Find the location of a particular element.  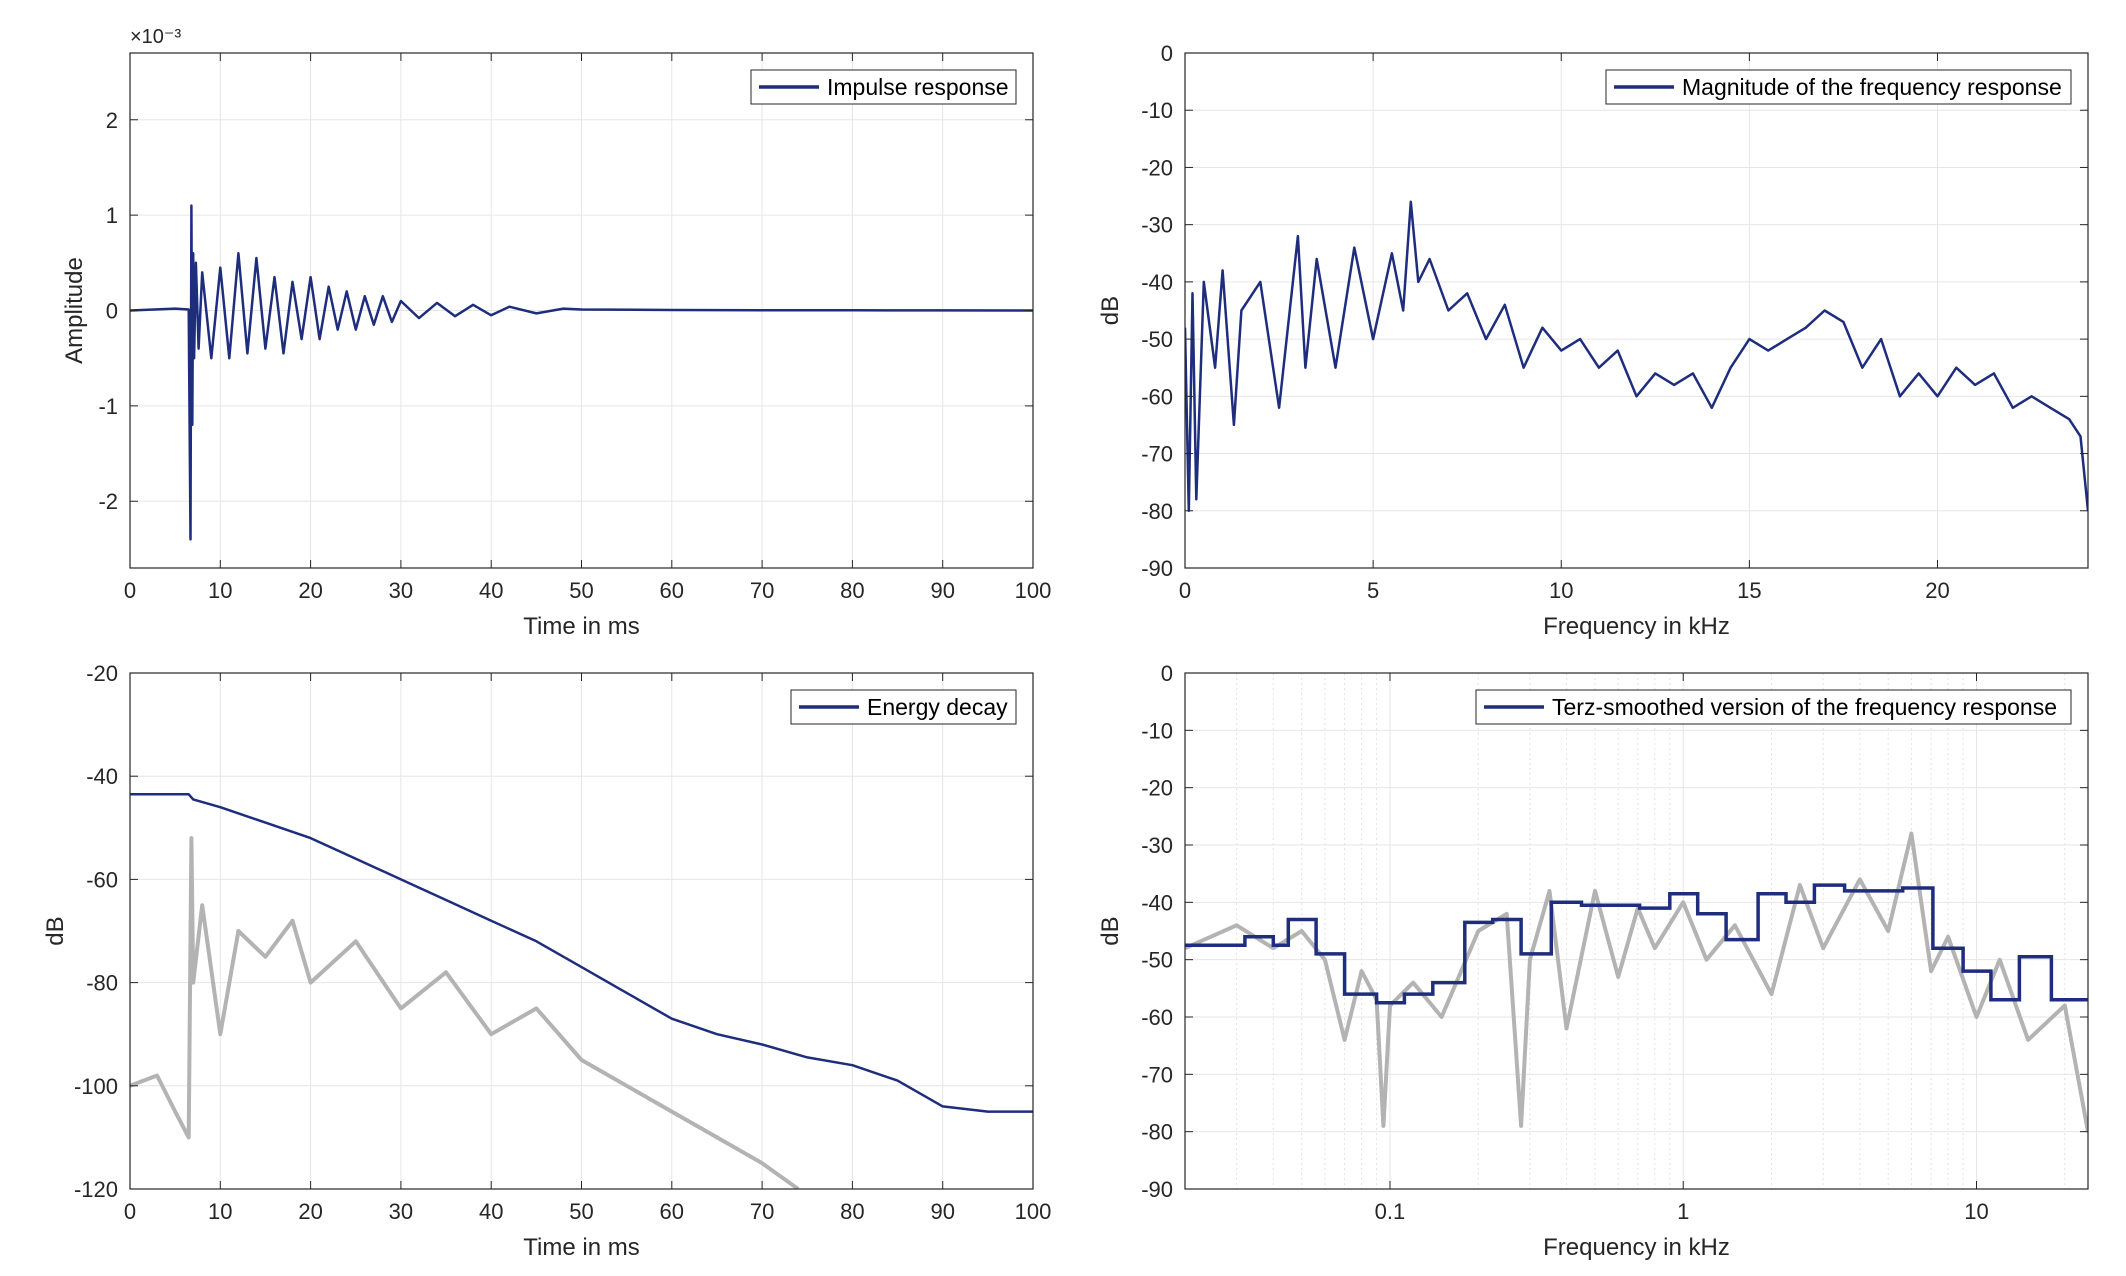

y-tick-label: 2 is located at coordinates (112, 120).